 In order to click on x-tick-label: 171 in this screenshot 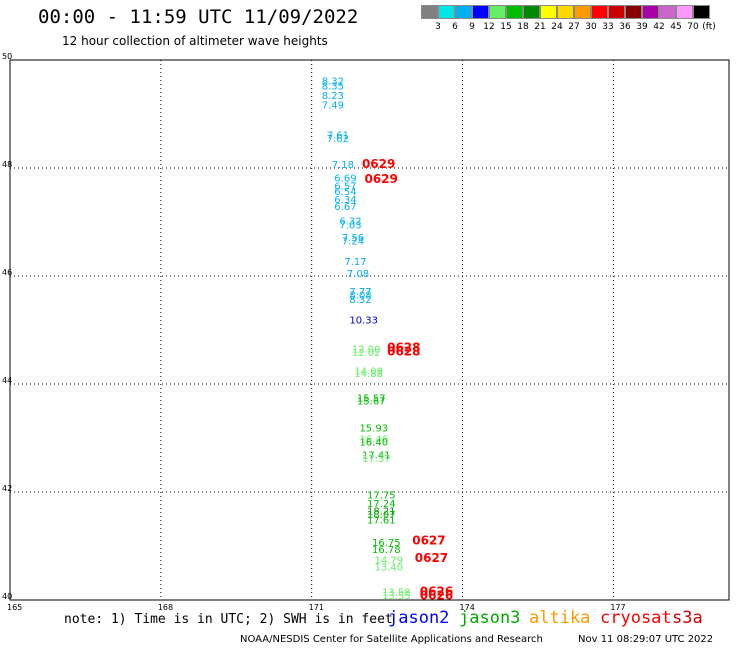, I will do `click(316, 607)`.